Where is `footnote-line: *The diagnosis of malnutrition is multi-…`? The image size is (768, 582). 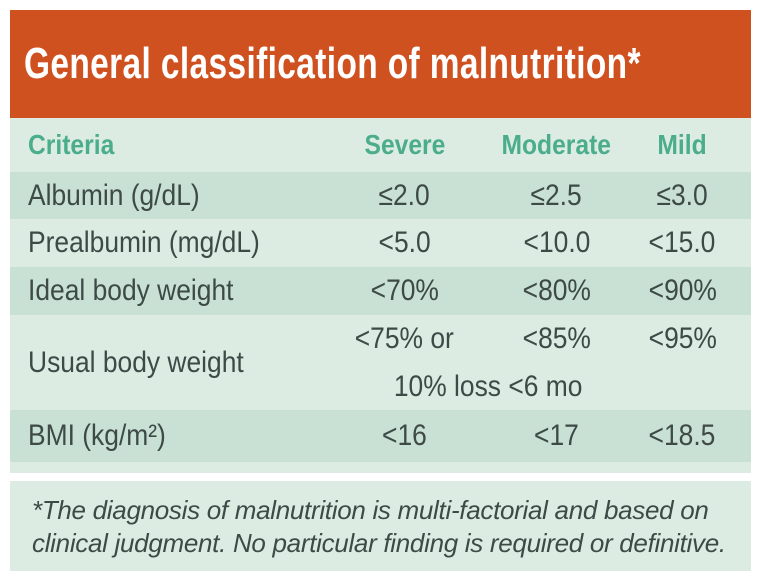
footnote-line: *The diagnosis of malnutrition is multi-… is located at coordinates (370, 510).